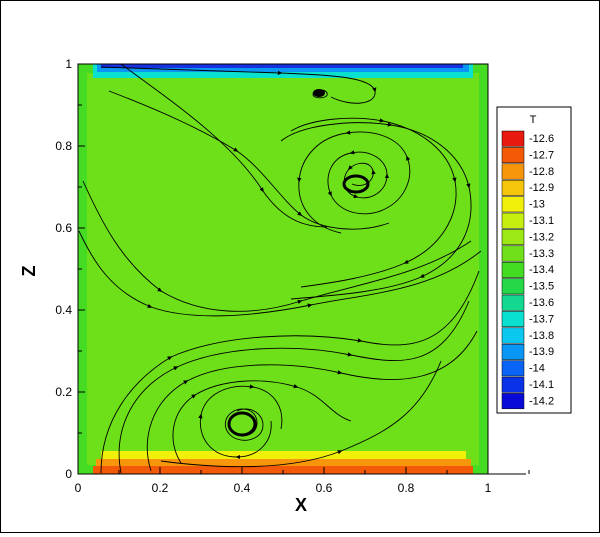  Describe the element at coordinates (541, 319) in the screenshot. I see `legend-label: -13.7` at that location.